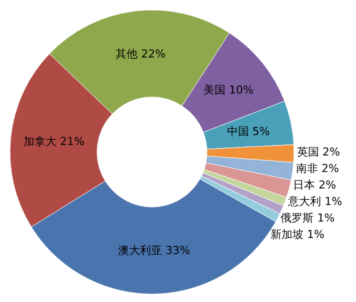 The height and width of the screenshot is (302, 356). Describe the element at coordinates (154, 250) in the screenshot. I see `slice-label: 澳大利亚 33%` at that location.